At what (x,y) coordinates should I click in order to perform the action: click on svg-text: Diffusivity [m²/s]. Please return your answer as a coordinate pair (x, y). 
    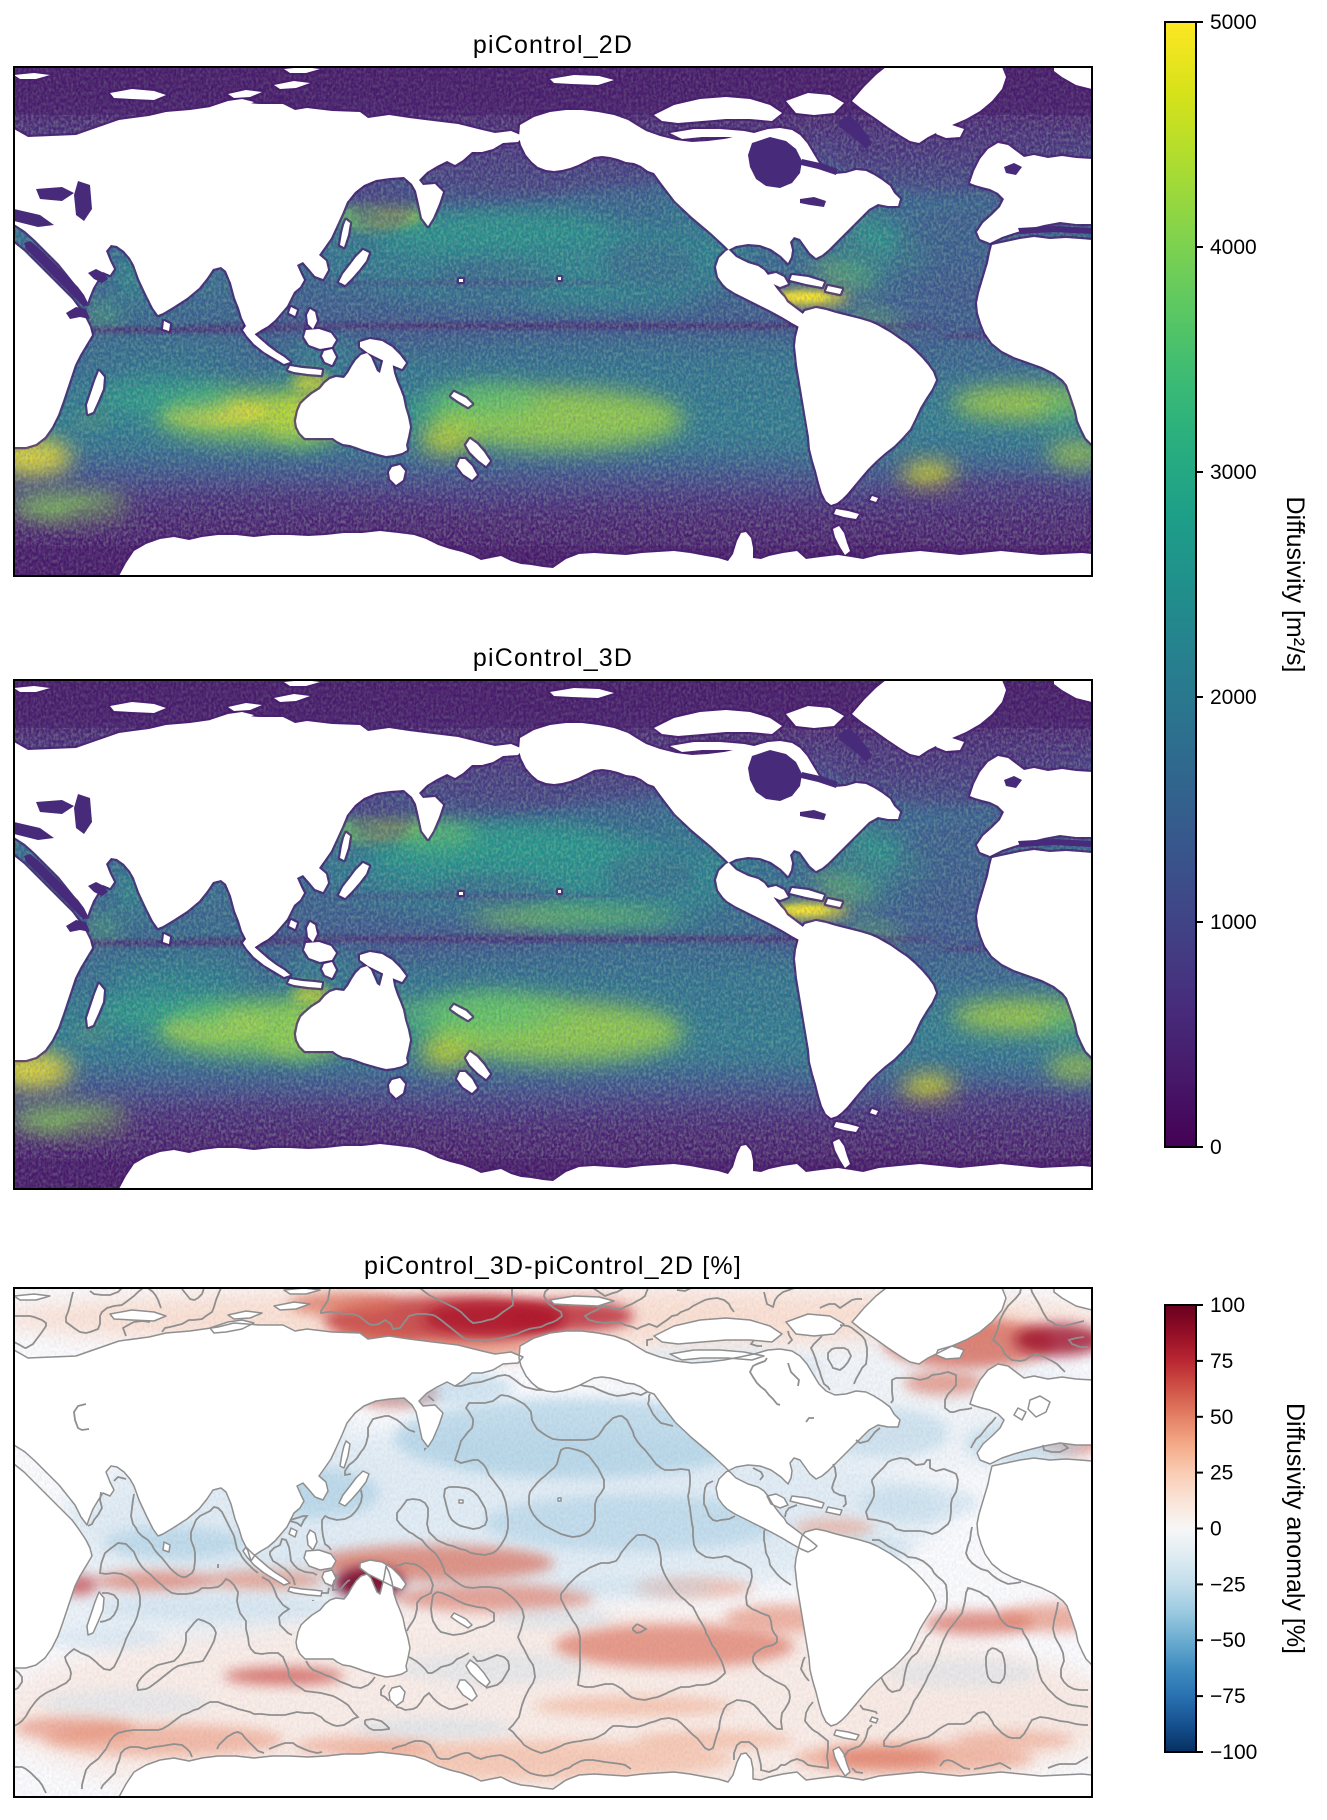
    Looking at the image, I should click on (1295, 585).